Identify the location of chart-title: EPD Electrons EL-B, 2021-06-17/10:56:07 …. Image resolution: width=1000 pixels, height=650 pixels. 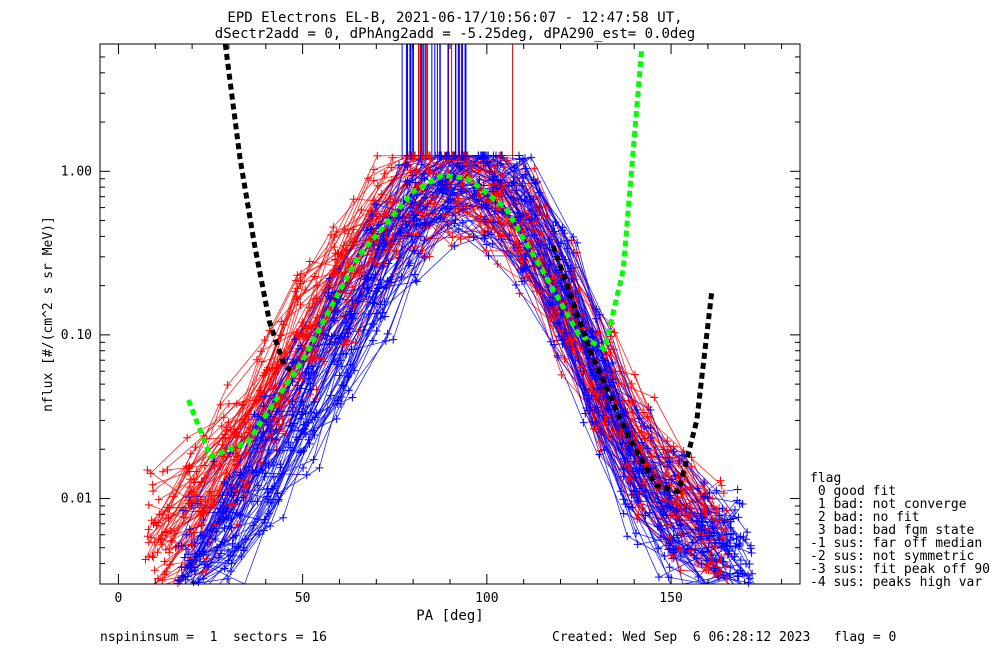
(454, 18).